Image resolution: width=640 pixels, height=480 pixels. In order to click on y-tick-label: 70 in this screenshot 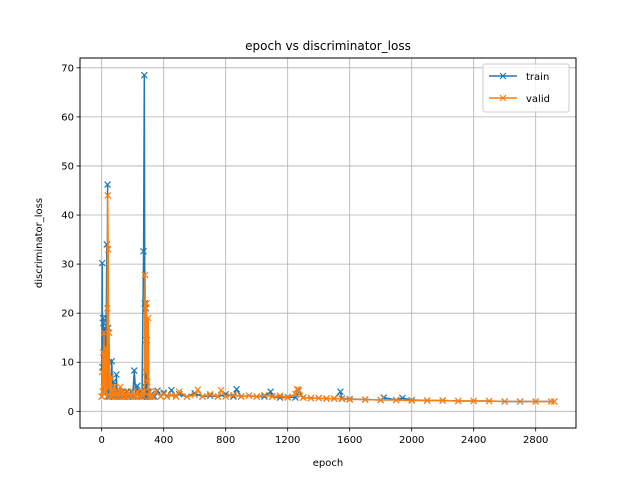, I will do `click(67, 68)`.